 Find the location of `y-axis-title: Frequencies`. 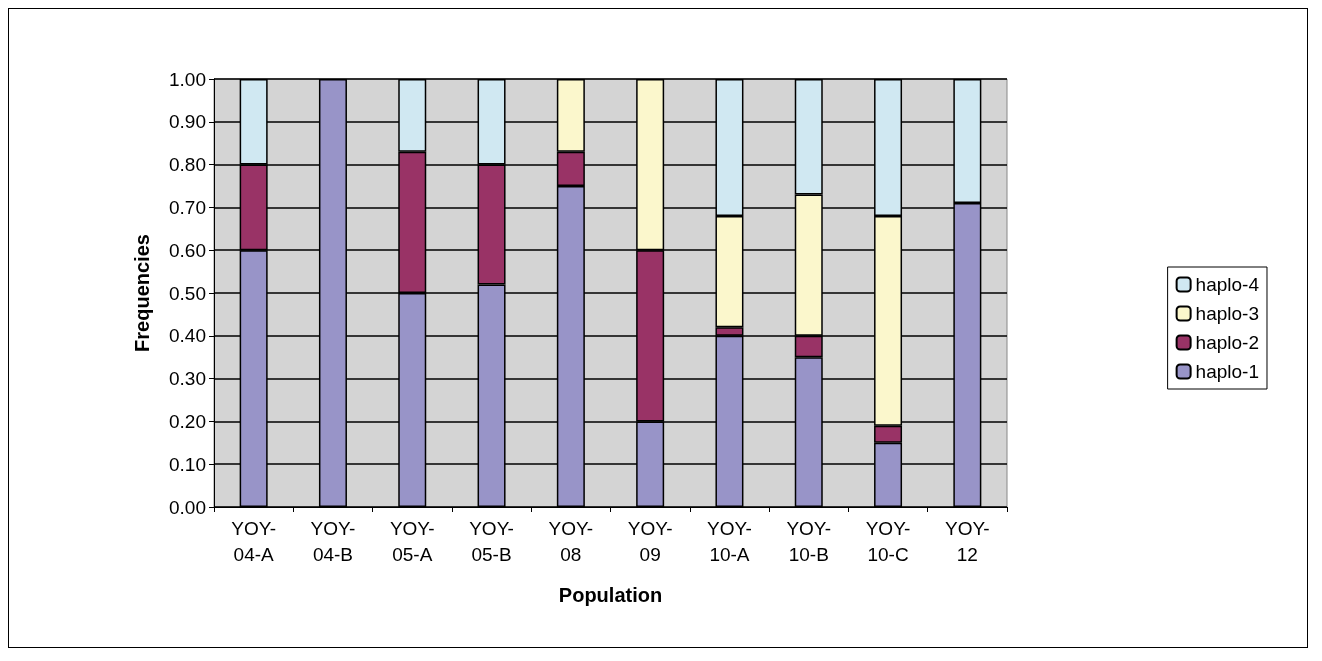

y-axis-title: Frequencies is located at coordinates (142, 293).